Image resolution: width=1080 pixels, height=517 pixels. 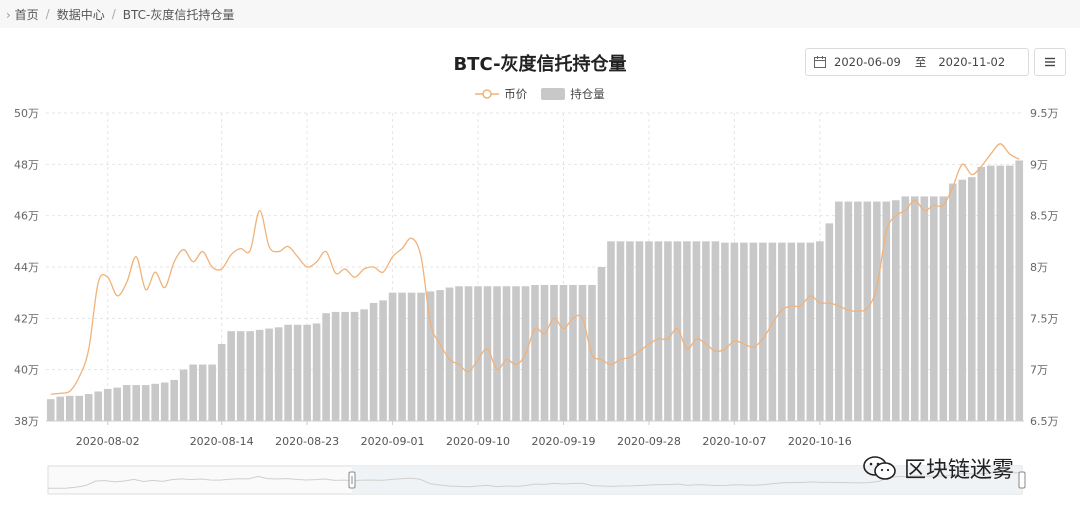 I want to click on y-right-tick-label: 9.5万, so click(x=1044, y=113).